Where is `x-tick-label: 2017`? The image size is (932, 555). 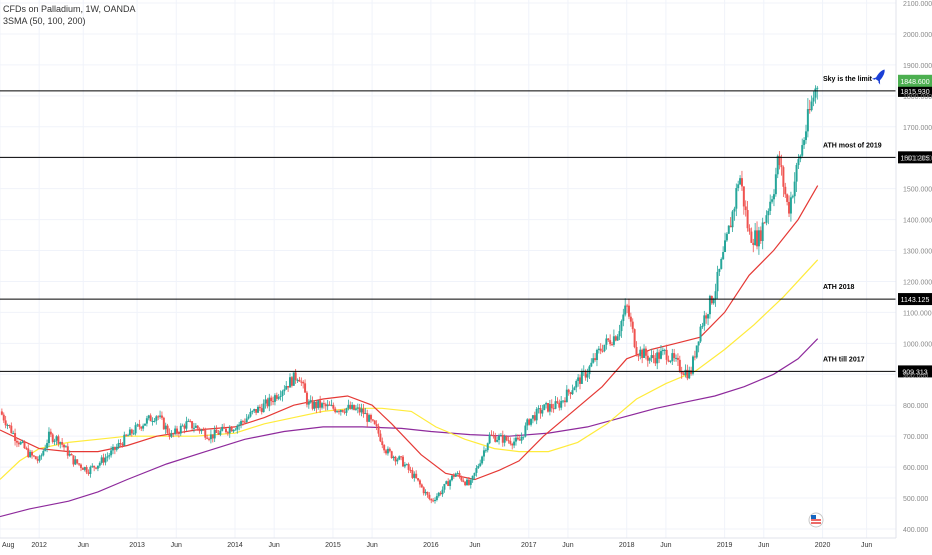
x-tick-label: 2017 is located at coordinates (529, 545).